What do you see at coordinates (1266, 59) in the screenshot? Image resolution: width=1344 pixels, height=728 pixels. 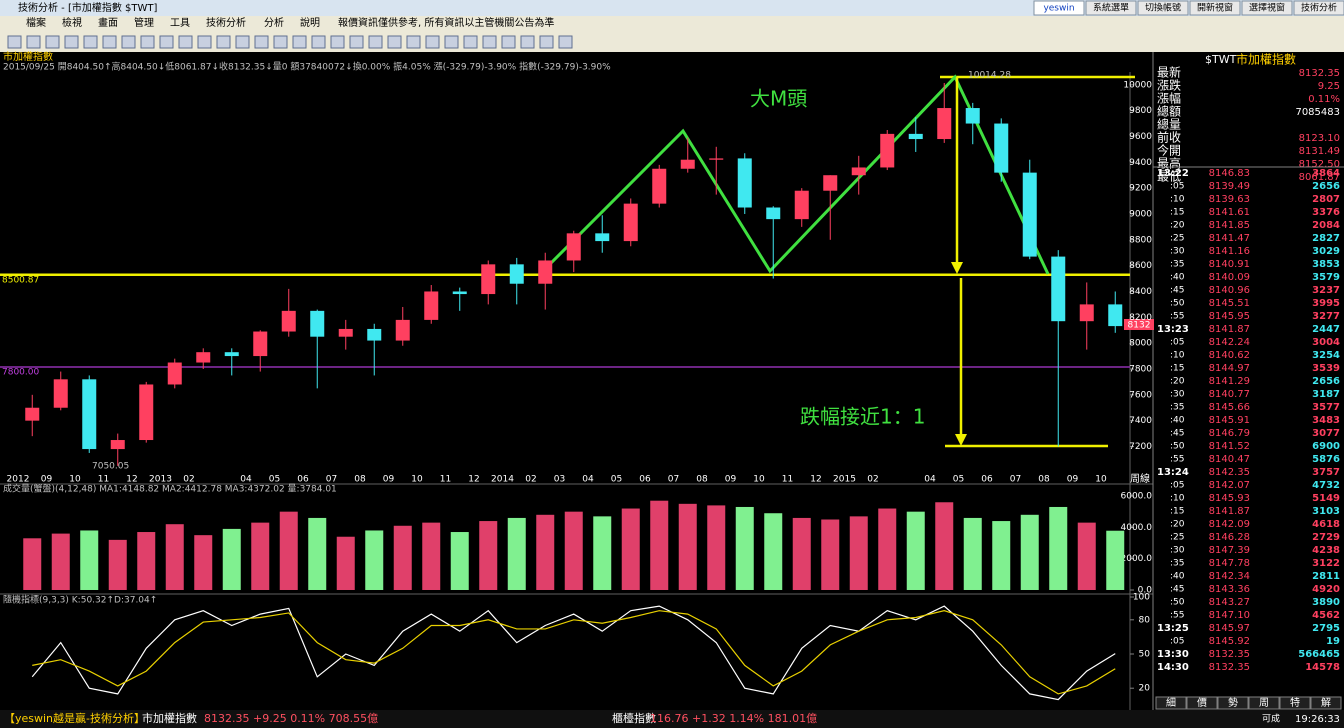 I see `quote-name: 市加權指數` at bounding box center [1266, 59].